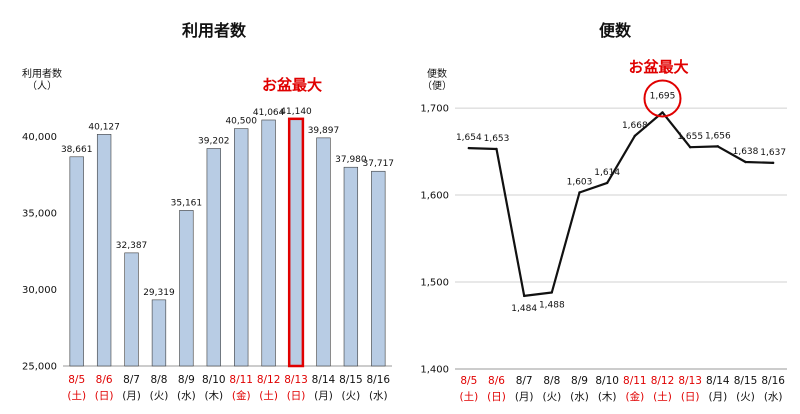 The image size is (800, 414). I want to click on bar-chart-annotation: お盆最大, so click(292, 85).